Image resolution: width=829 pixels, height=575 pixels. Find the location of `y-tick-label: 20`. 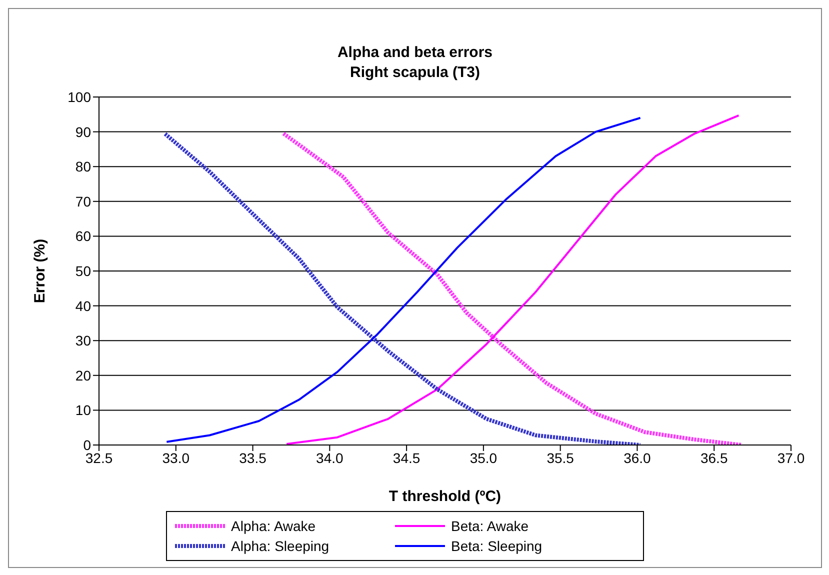

y-tick-label: 20 is located at coordinates (83, 375).